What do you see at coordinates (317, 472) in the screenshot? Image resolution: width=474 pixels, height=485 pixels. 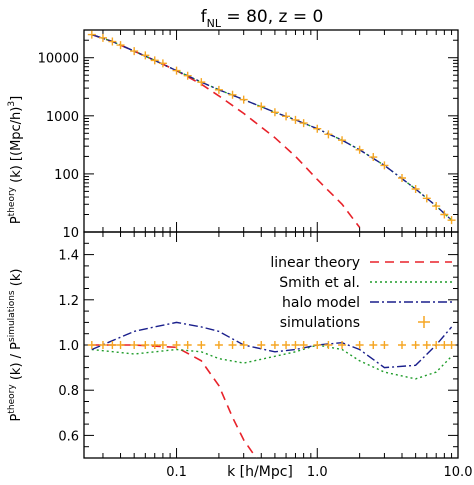 I see `x-tick-label: 1.0` at bounding box center [317, 472].